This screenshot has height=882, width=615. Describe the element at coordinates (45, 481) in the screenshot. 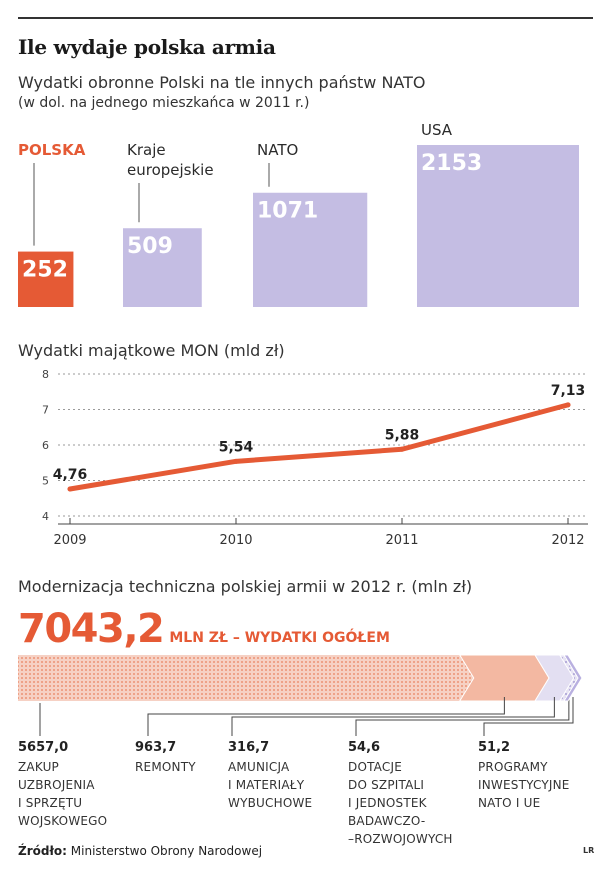

I see `y-tick-label: 5` at that location.